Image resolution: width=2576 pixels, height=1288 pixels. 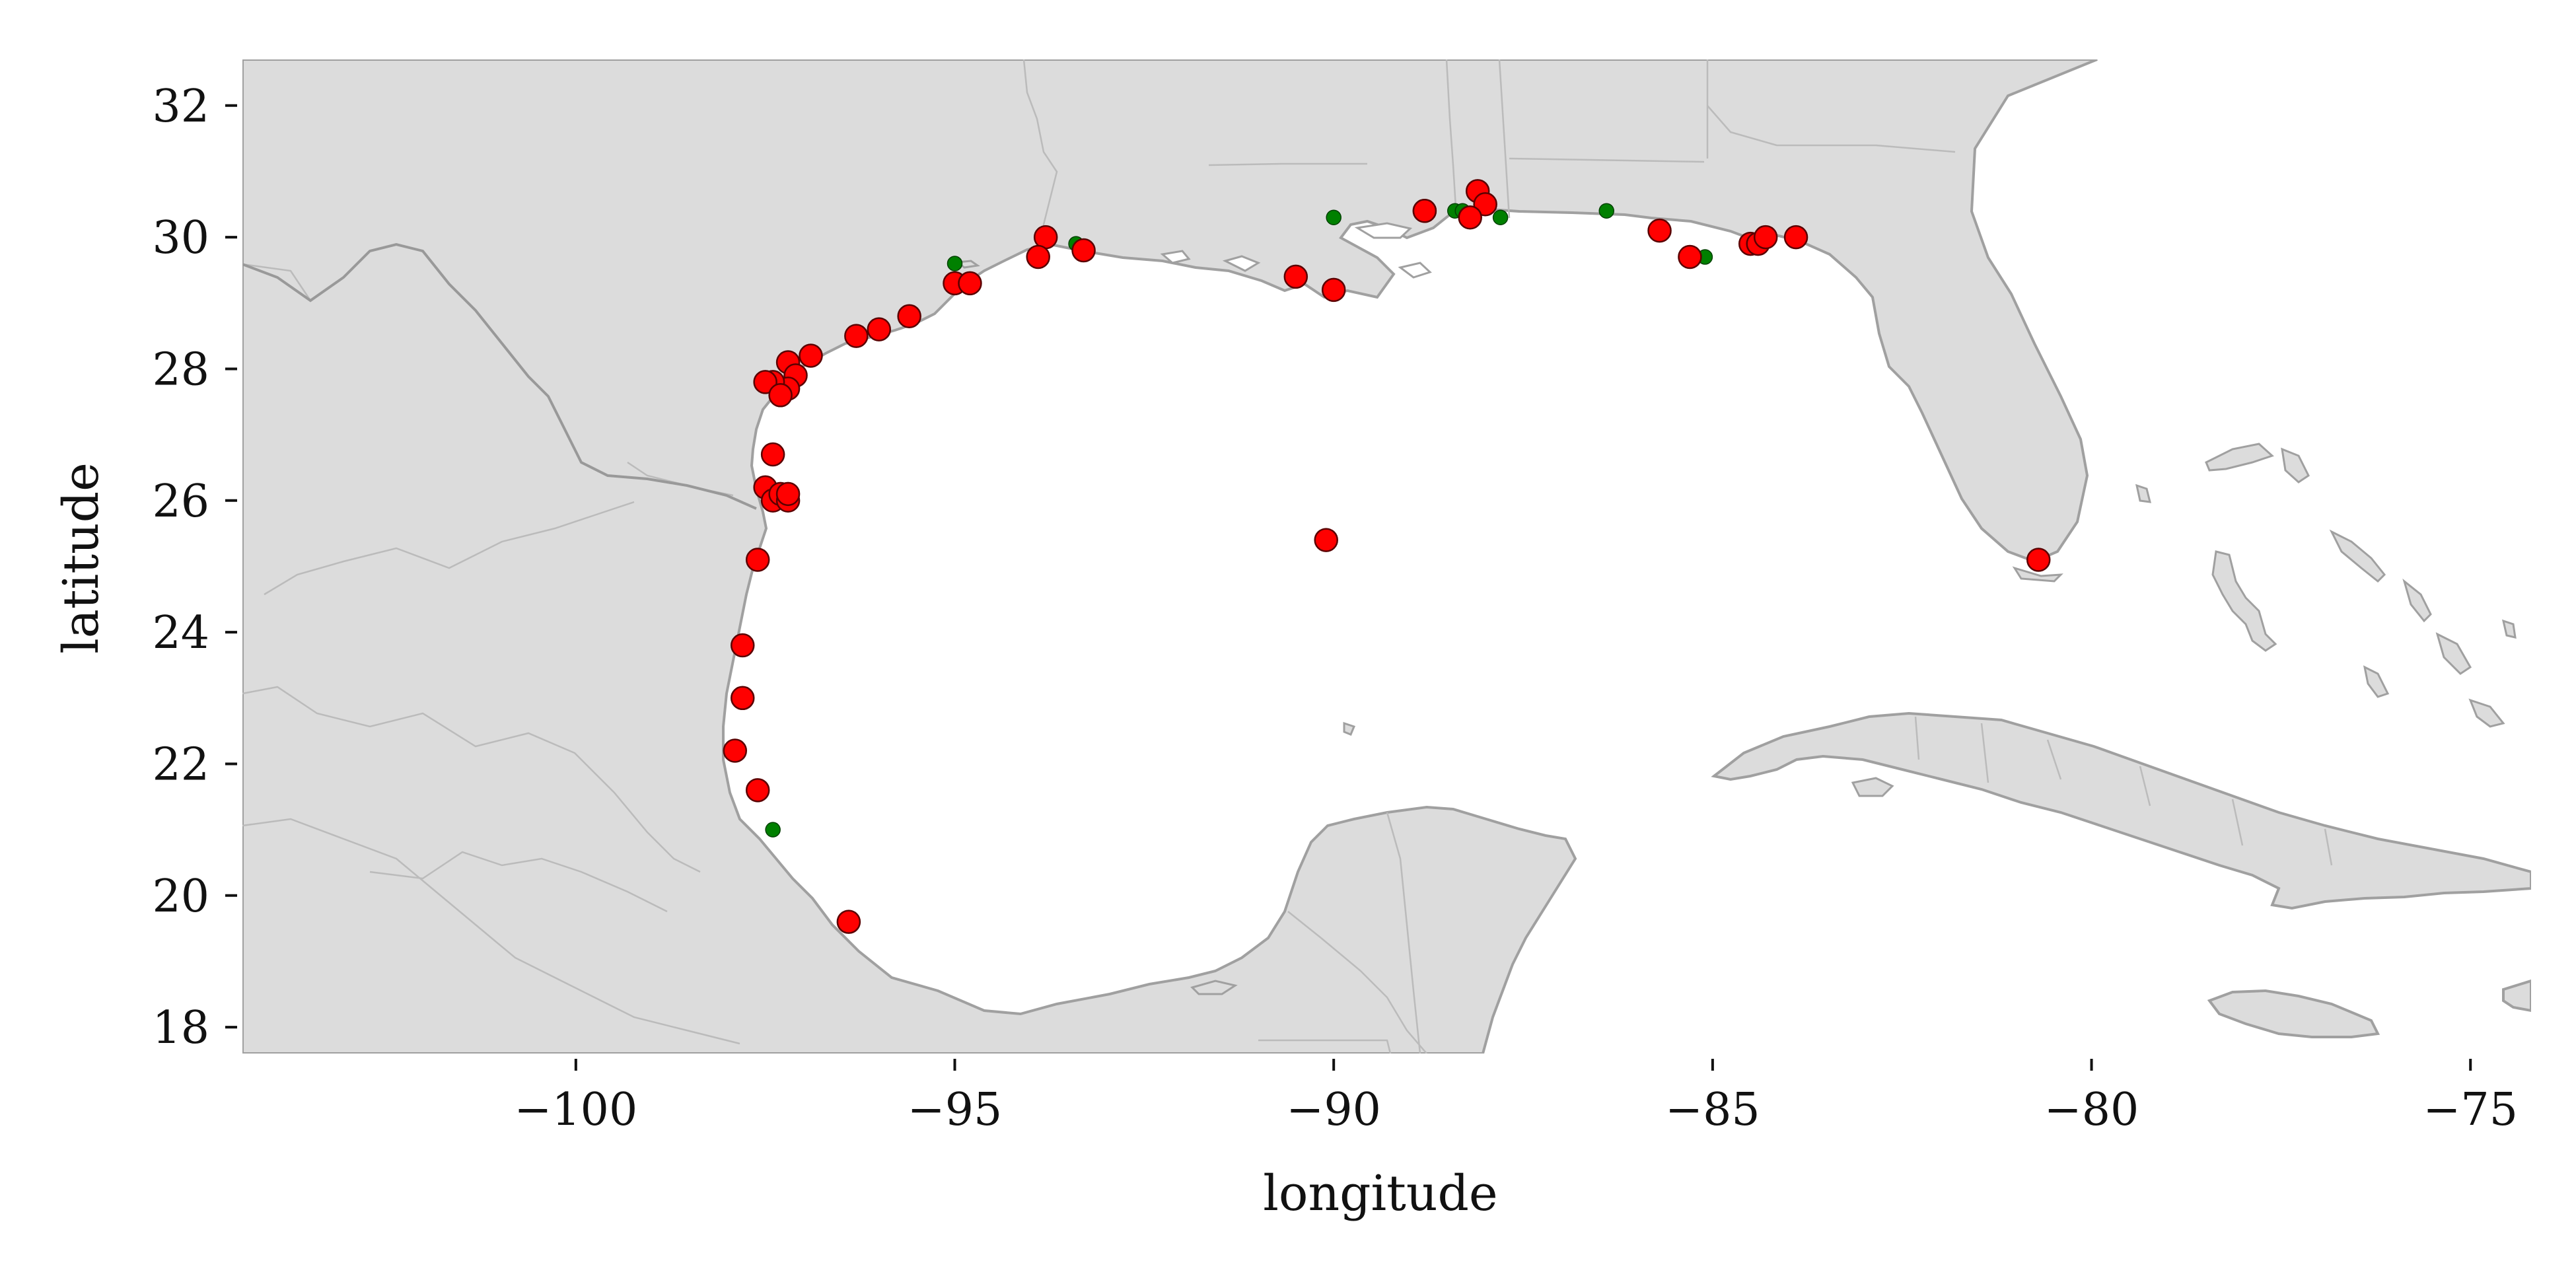 What do you see at coordinates (1872, 787) in the screenshot?
I see `land-isla-juventud` at bounding box center [1872, 787].